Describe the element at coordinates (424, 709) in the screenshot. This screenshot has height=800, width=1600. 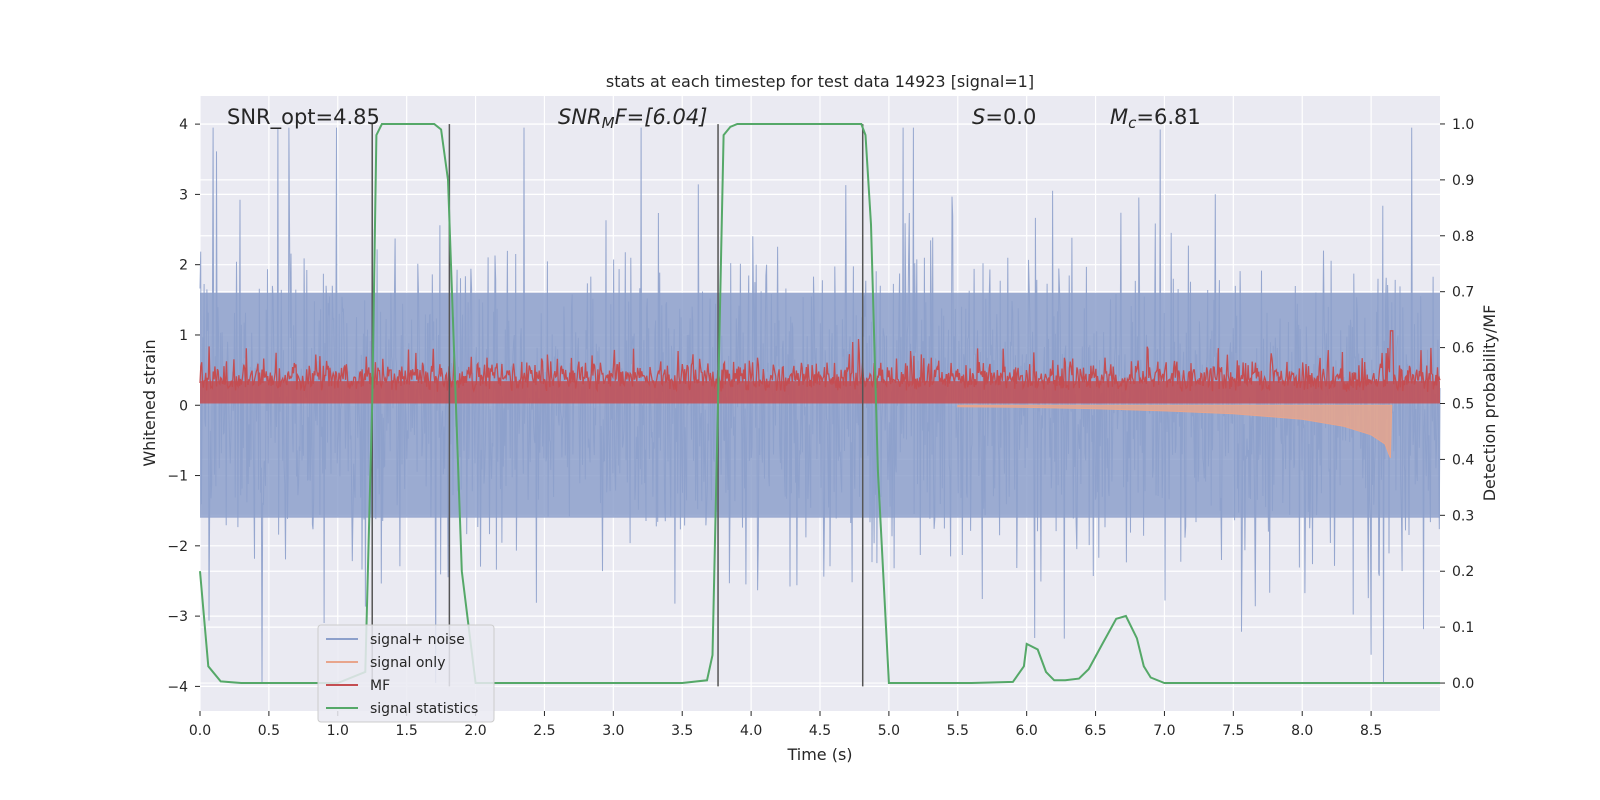
I see `legend-label-signal-statistics: signal statistics` at that location.